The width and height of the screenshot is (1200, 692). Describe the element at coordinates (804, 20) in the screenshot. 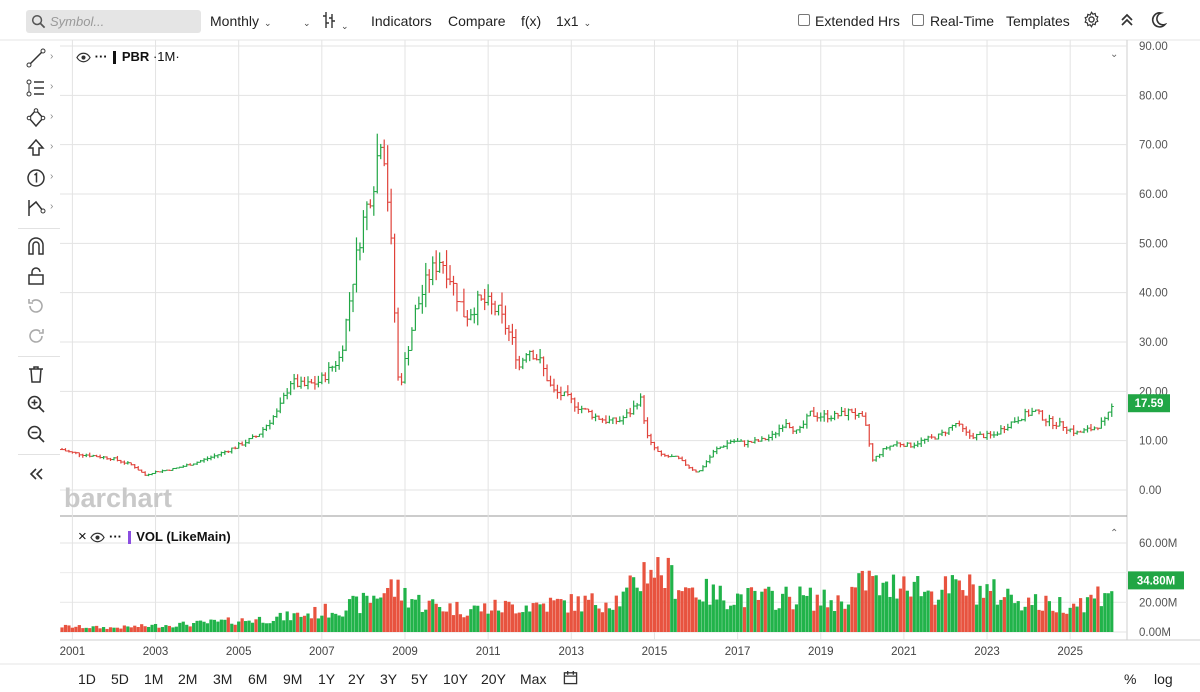

I see `extended-hrs-checkbox` at that location.